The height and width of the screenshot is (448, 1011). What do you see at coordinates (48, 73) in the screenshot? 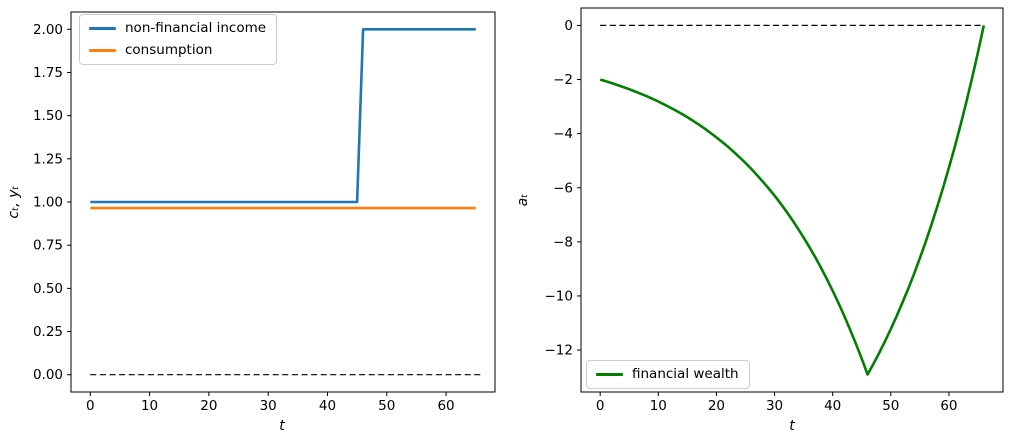
I see `panel-left-y-tick-label: 1.75` at bounding box center [48, 73].